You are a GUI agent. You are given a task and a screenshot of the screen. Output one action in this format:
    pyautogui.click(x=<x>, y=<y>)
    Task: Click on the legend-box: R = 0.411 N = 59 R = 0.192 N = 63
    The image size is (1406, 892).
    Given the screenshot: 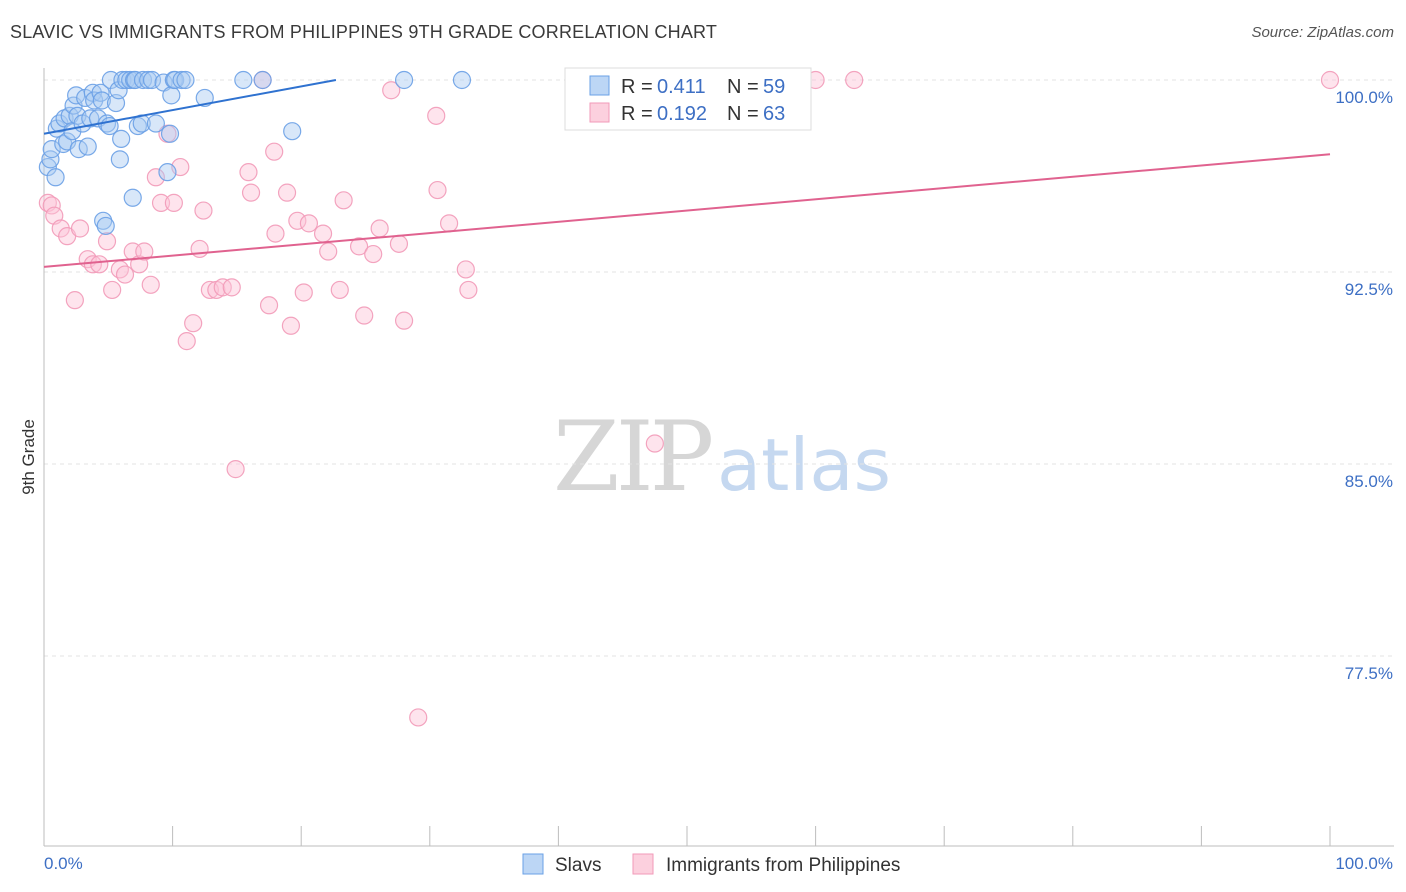 What is the action you would take?
    pyautogui.click(x=688, y=99)
    